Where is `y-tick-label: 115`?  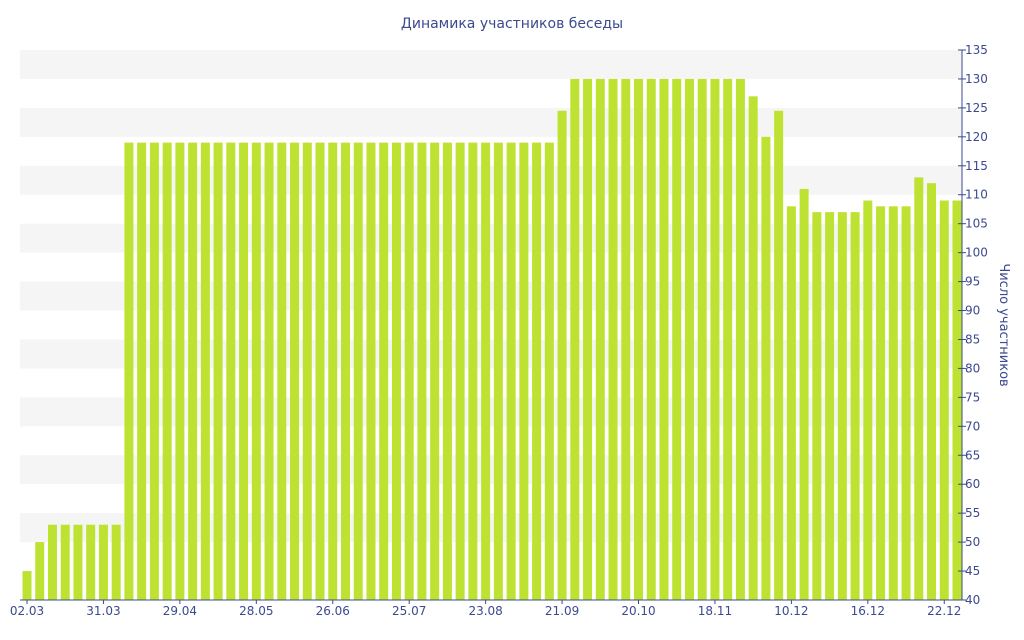
y-tick-label: 115 is located at coordinates (976, 166).